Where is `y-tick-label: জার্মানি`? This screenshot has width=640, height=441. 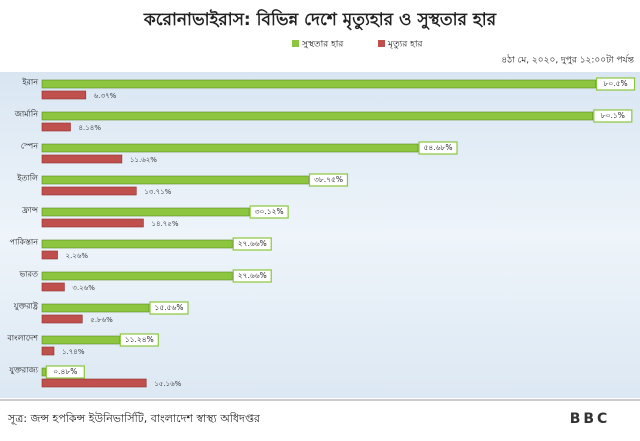 y-tick-label: জার্মানি is located at coordinates (26, 114).